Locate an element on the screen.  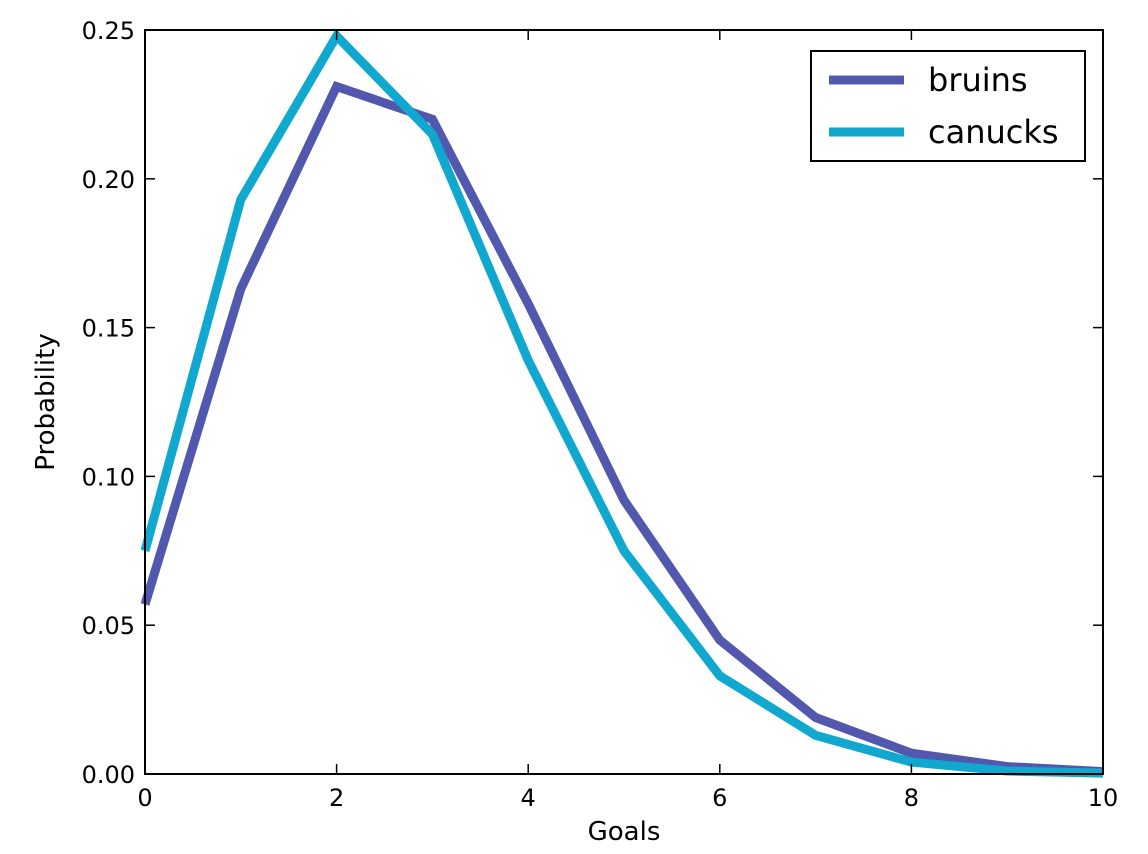
y-tick-label: 0.10 is located at coordinates (108, 477).